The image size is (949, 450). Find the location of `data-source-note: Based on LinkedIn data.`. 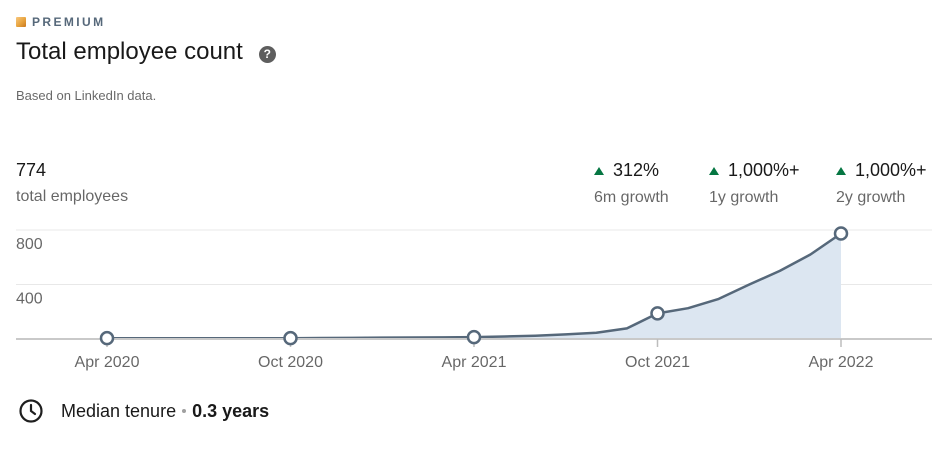

data-source-note: Based on LinkedIn data. is located at coordinates (86, 95).